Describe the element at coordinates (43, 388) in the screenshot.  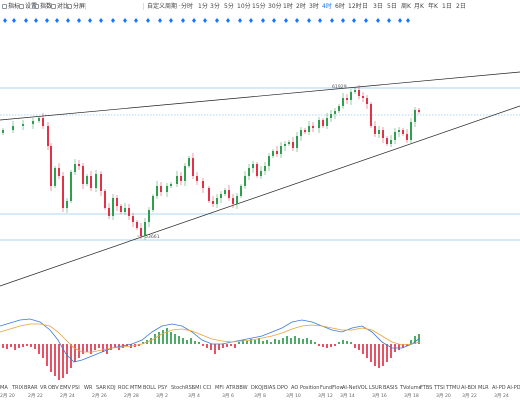
I see `indicator-tab: VR` at that location.